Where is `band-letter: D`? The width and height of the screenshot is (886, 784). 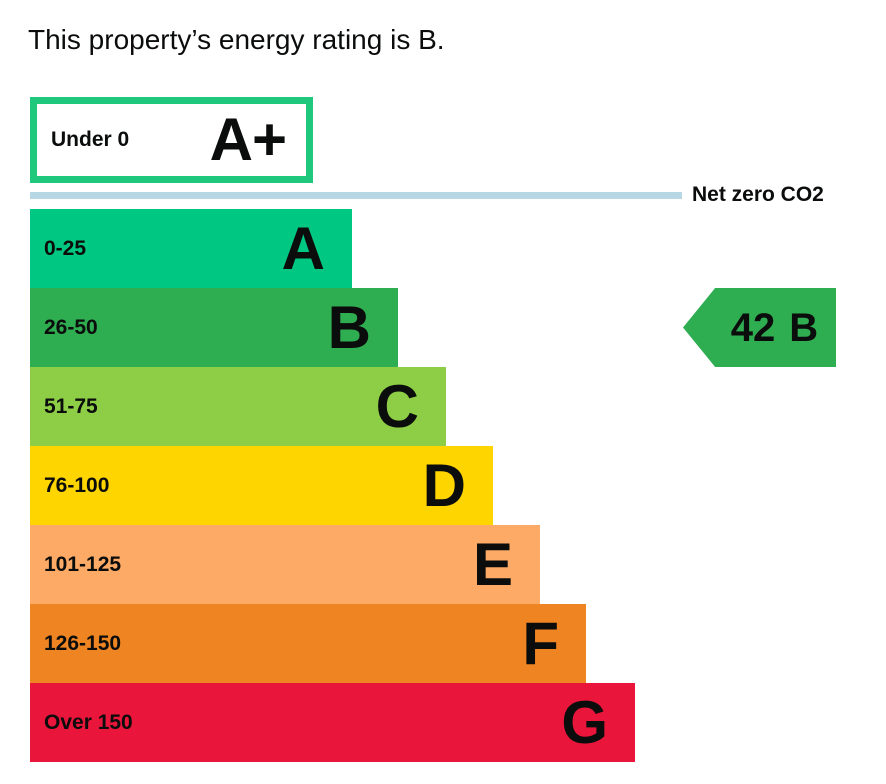 band-letter: D is located at coordinates (444, 485).